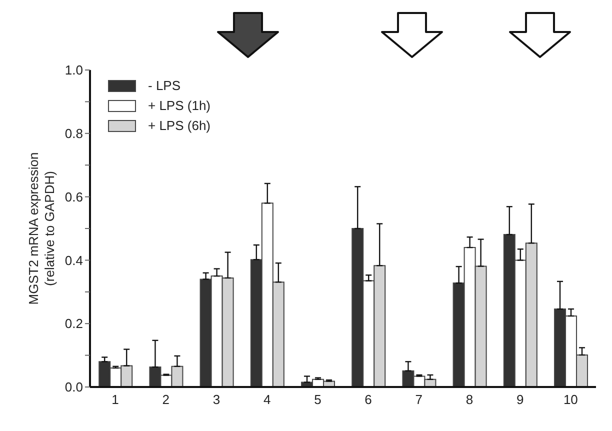 This screenshot has height=431, width=612. What do you see at coordinates (179, 106) in the screenshot?
I see `legend-label: + LPS (1h)` at bounding box center [179, 106].